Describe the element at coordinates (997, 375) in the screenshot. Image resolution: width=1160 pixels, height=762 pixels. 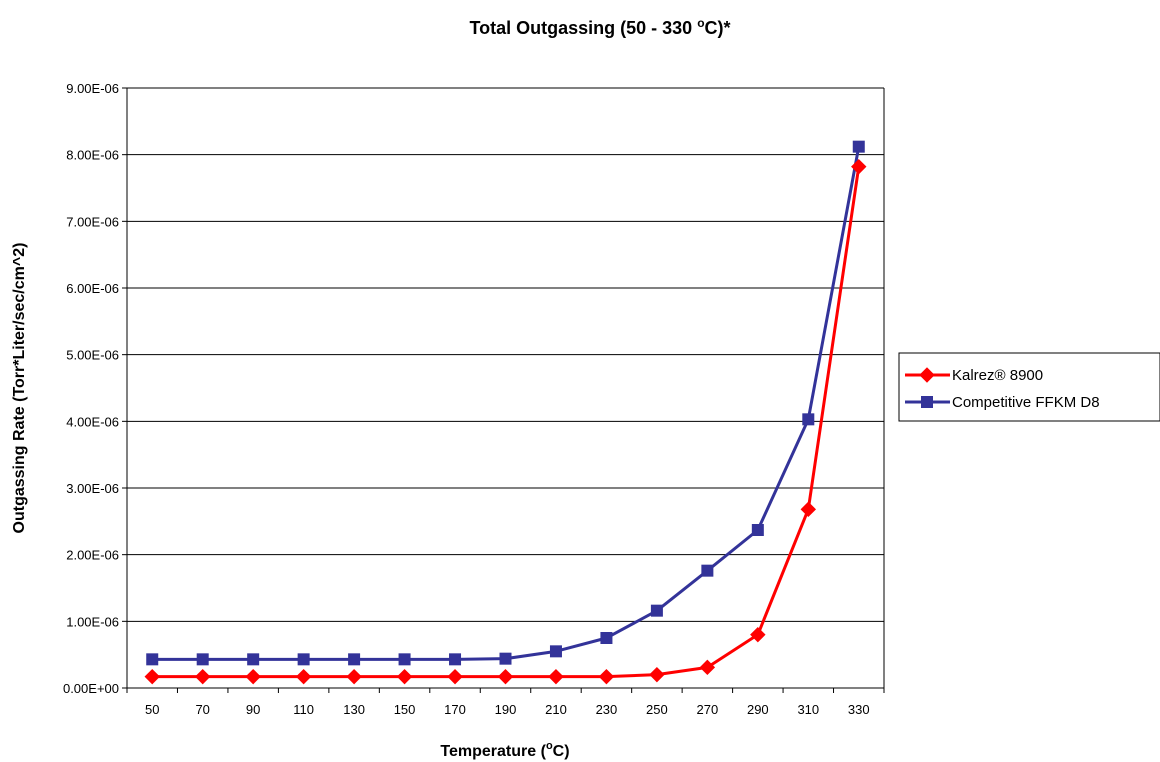
I see `legend-label-kalrez-8900: Kalrez® 8900` at that location.